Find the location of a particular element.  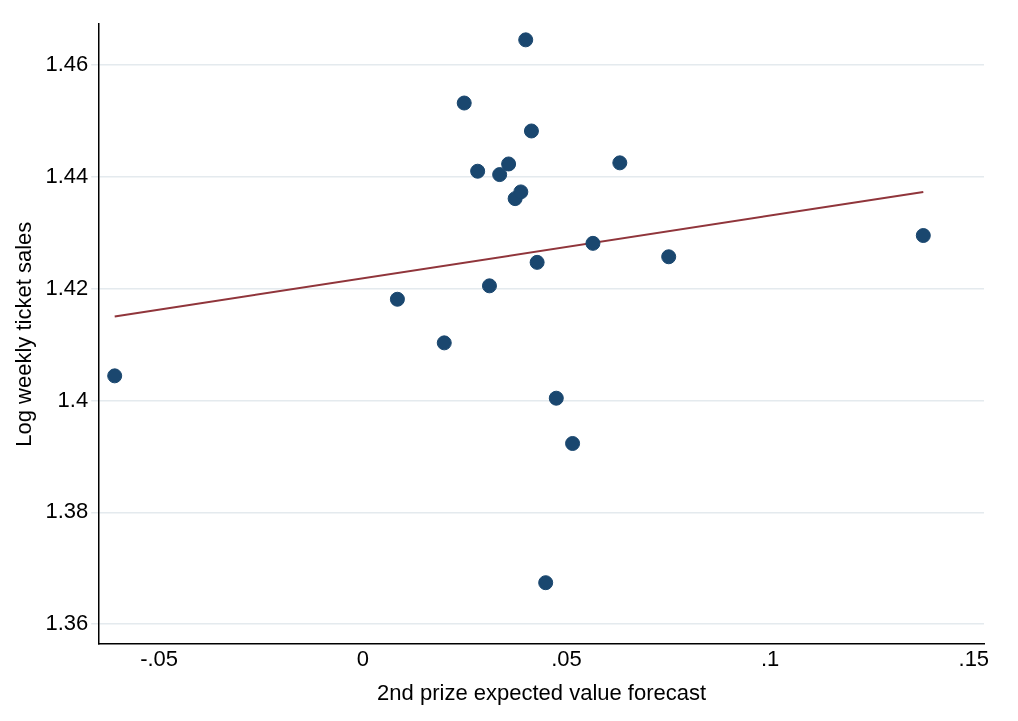

y-tick-label: 1.4 is located at coordinates (73, 399).